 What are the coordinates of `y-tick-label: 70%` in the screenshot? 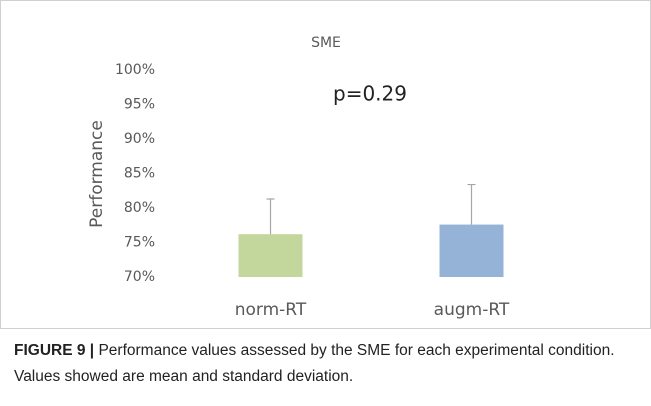 It's located at (139, 277).